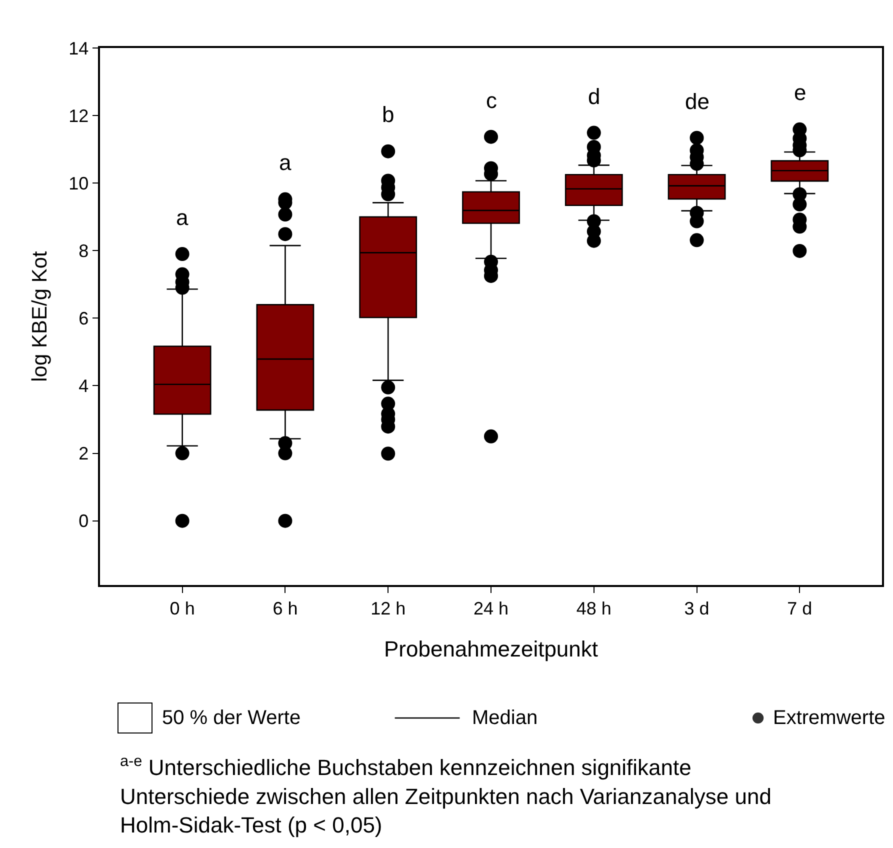  What do you see at coordinates (594, 96) in the screenshot?
I see `annotation: d` at bounding box center [594, 96].